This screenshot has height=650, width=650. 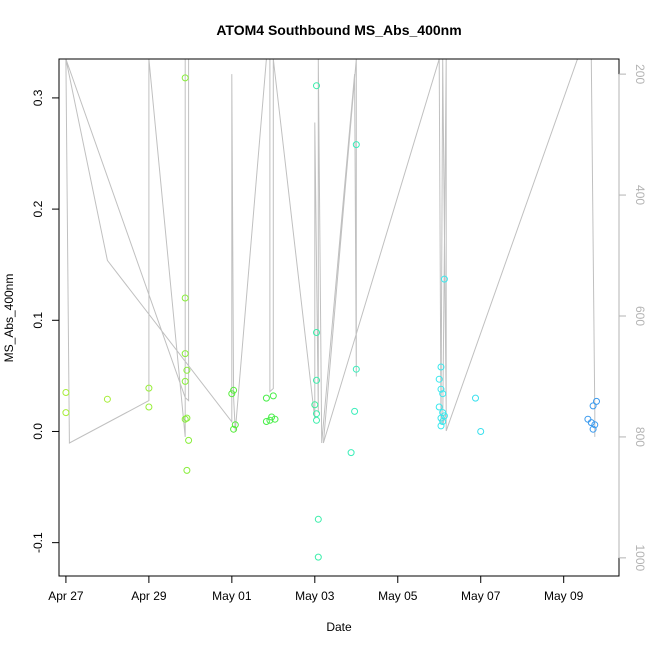 I want to click on y-tick-label: -0.1, so click(x=38, y=542).